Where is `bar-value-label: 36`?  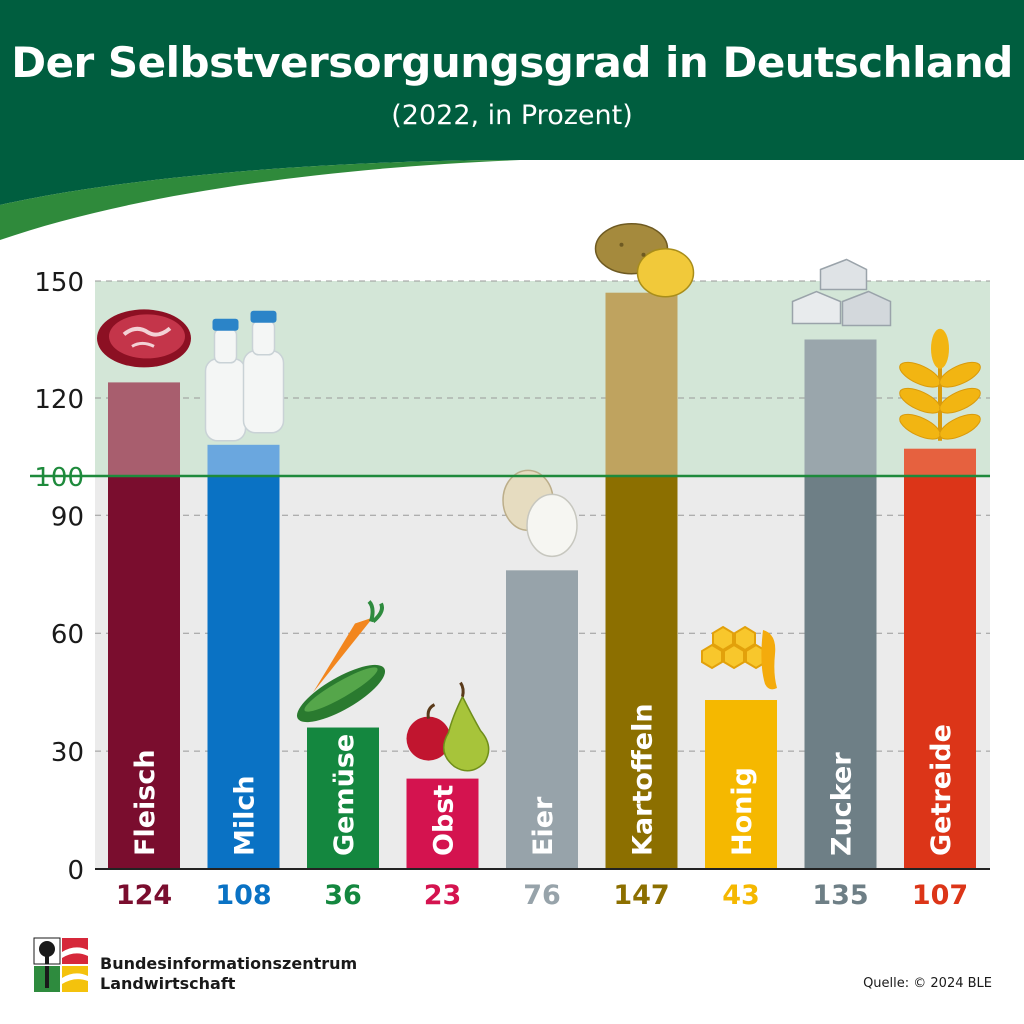
bar-value-label: 36 is located at coordinates (343, 895).